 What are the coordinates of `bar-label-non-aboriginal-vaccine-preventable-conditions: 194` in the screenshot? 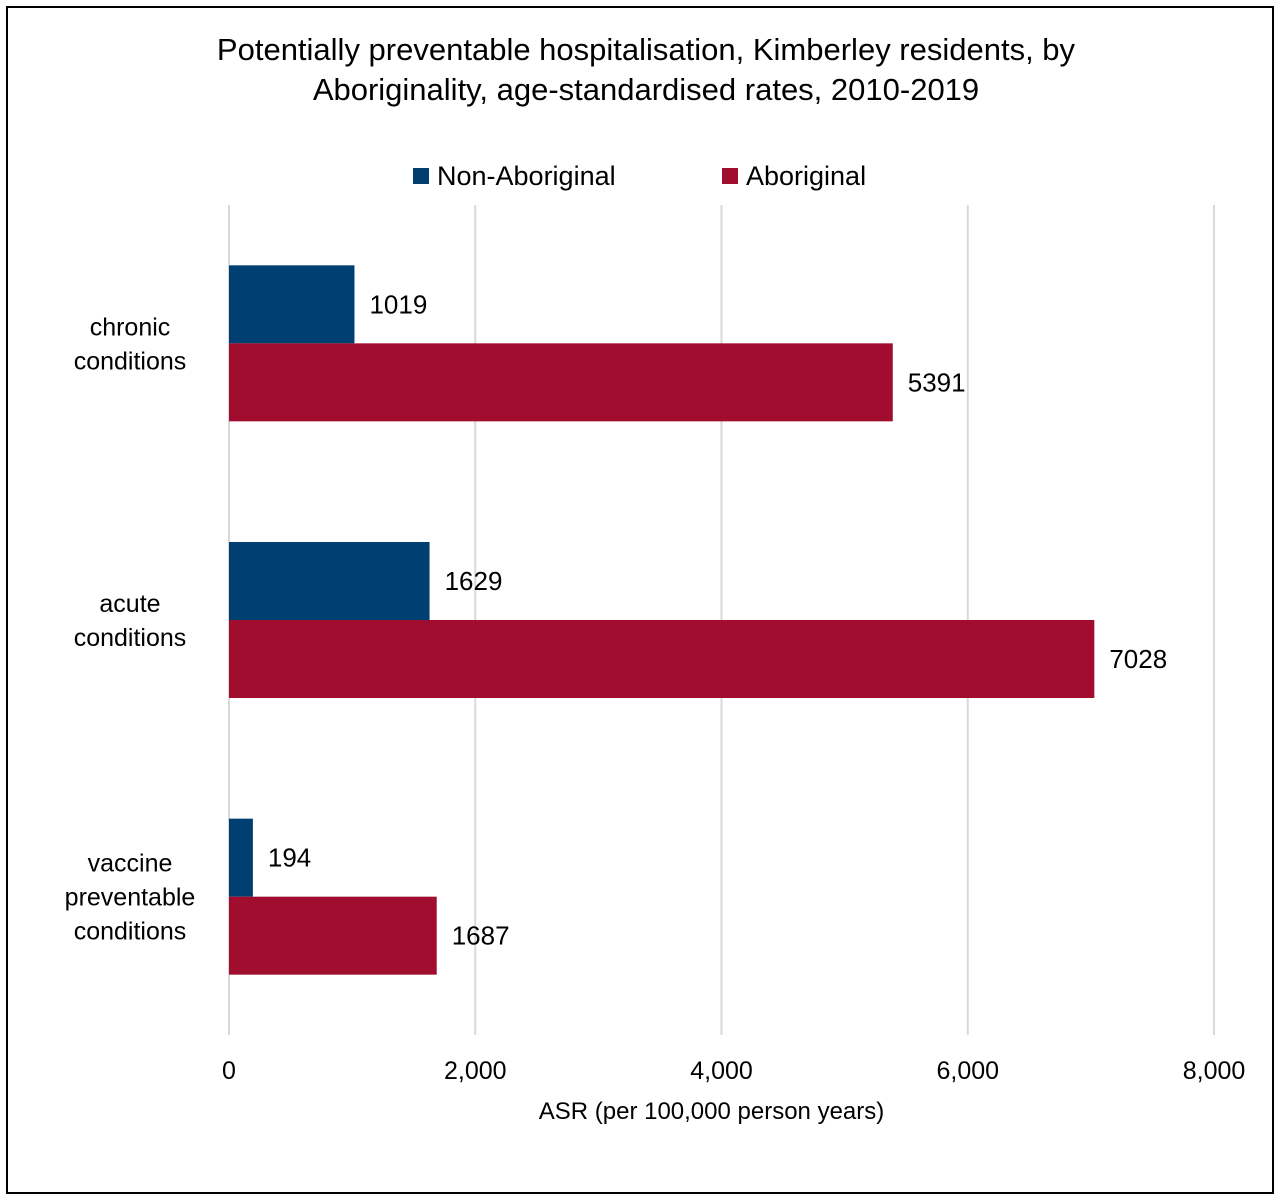 It's located at (289, 858).